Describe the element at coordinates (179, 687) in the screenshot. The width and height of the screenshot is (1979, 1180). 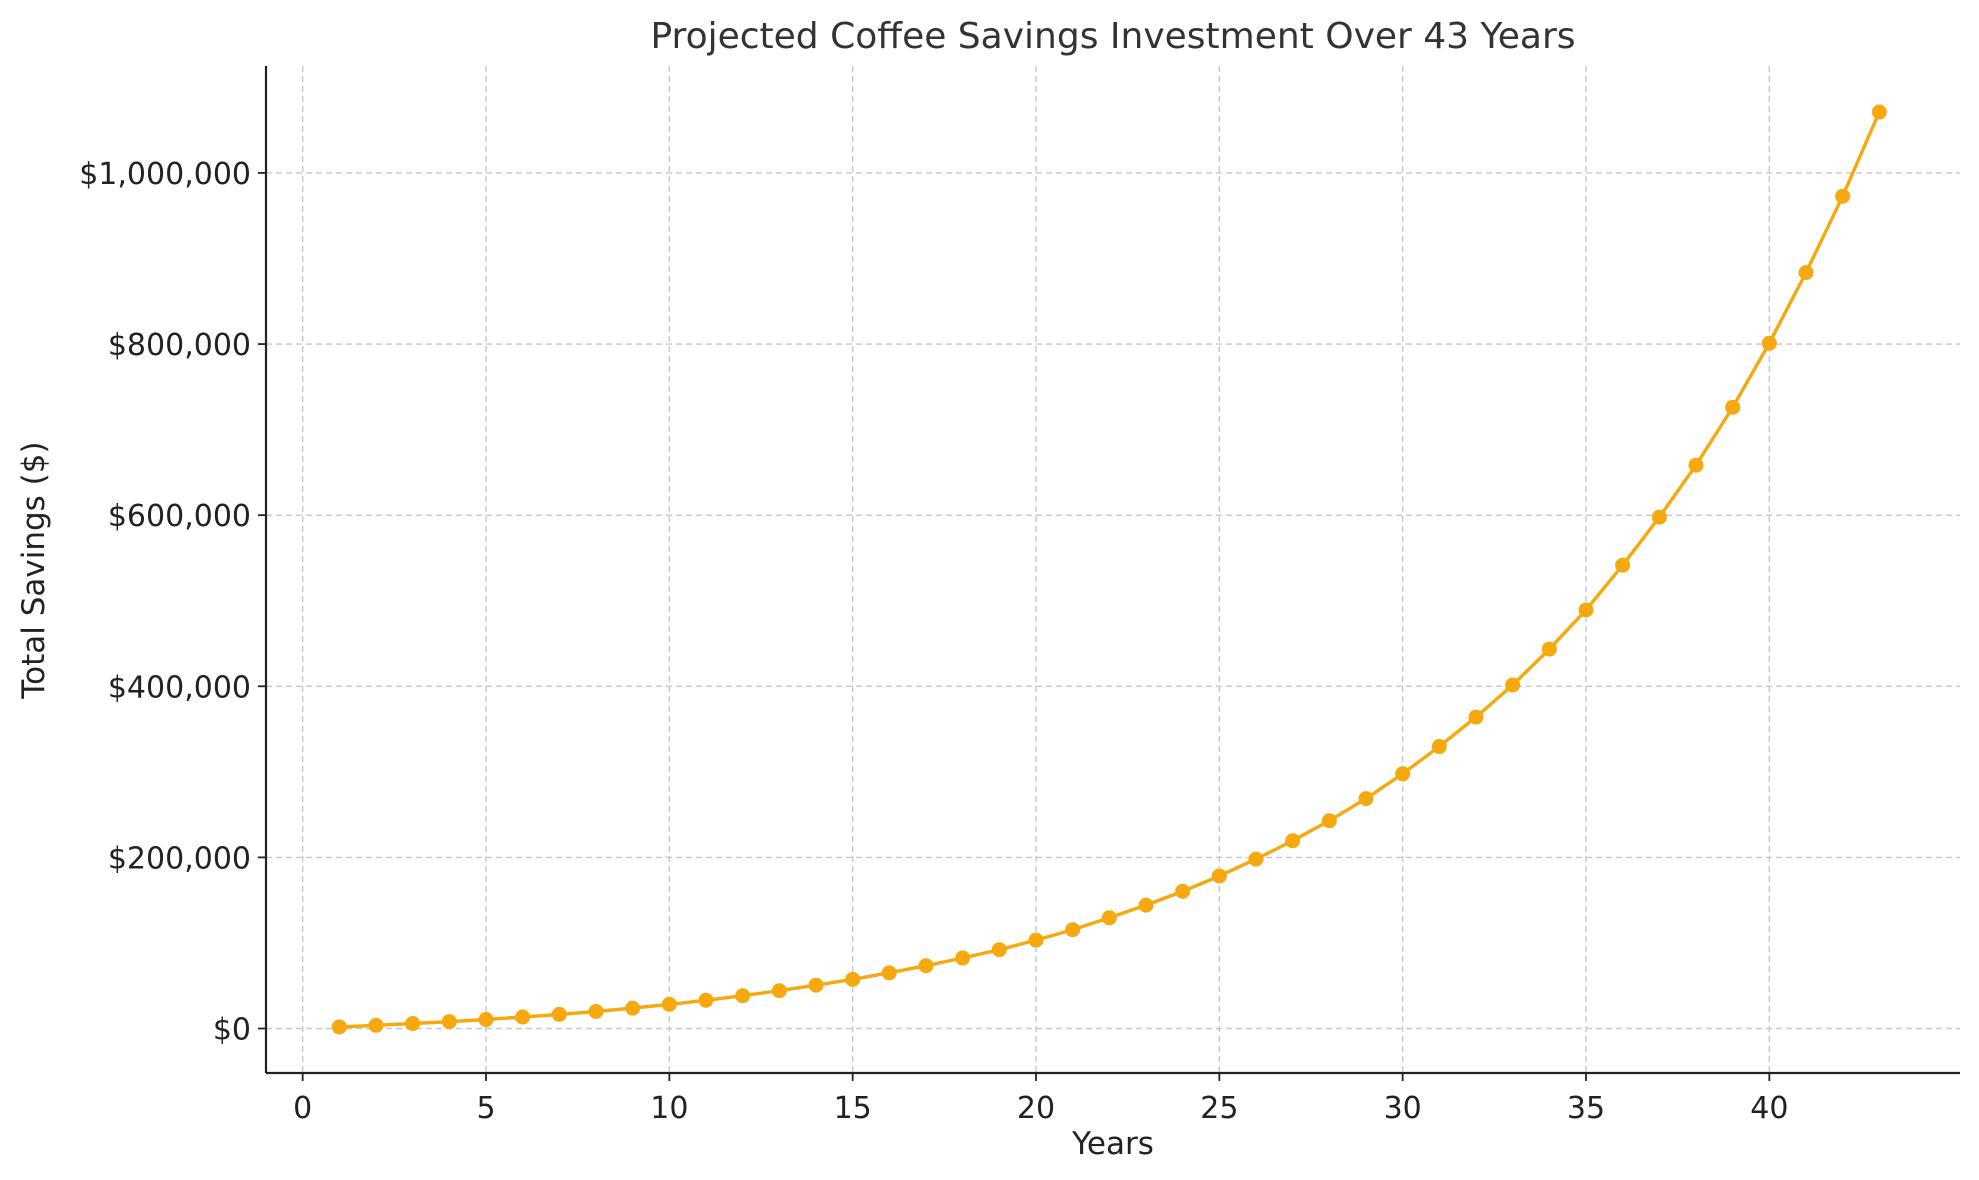
I see `y-tick-label: $400,000` at that location.